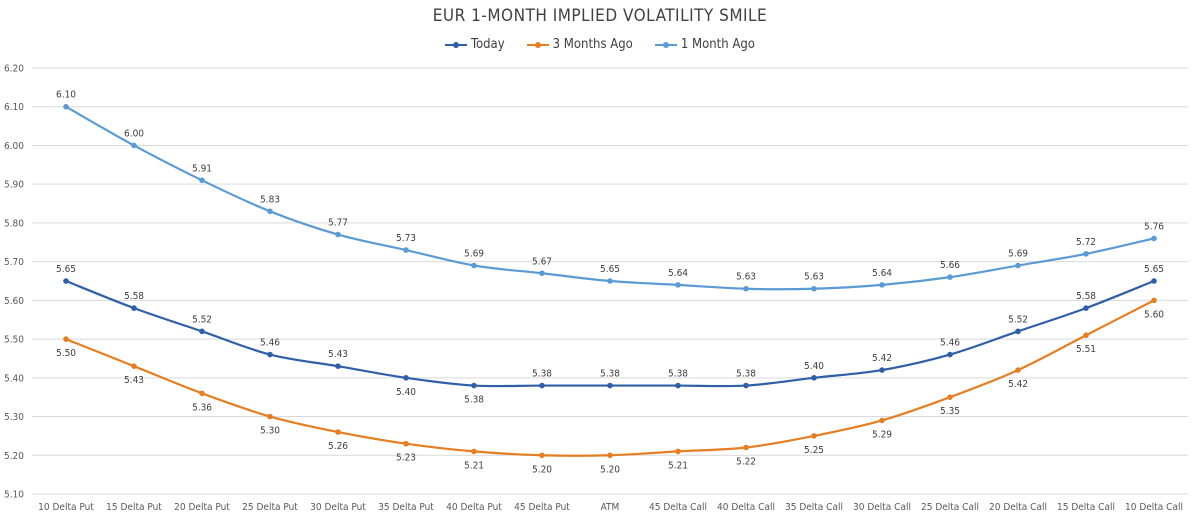 This screenshot has height=518, width=1200. Describe the element at coordinates (717, 44) in the screenshot. I see `legend-label-1-month-ago: 1 Month Ago` at that location.